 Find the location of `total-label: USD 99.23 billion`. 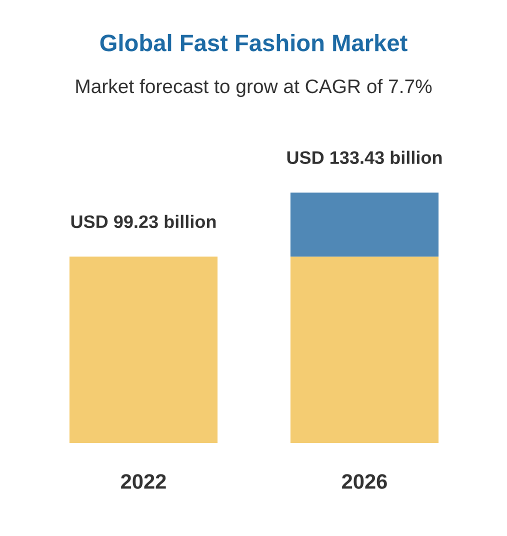

total-label: USD 99.23 billion is located at coordinates (143, 221).